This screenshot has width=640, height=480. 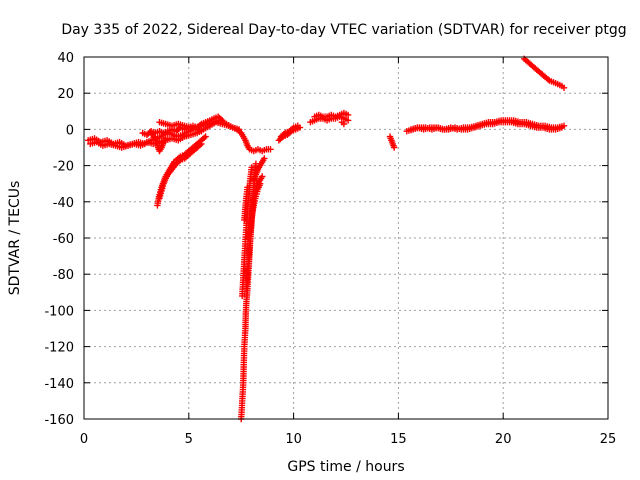 What do you see at coordinates (63, 203) in the screenshot?
I see `y-tick-label: -40` at bounding box center [63, 203].